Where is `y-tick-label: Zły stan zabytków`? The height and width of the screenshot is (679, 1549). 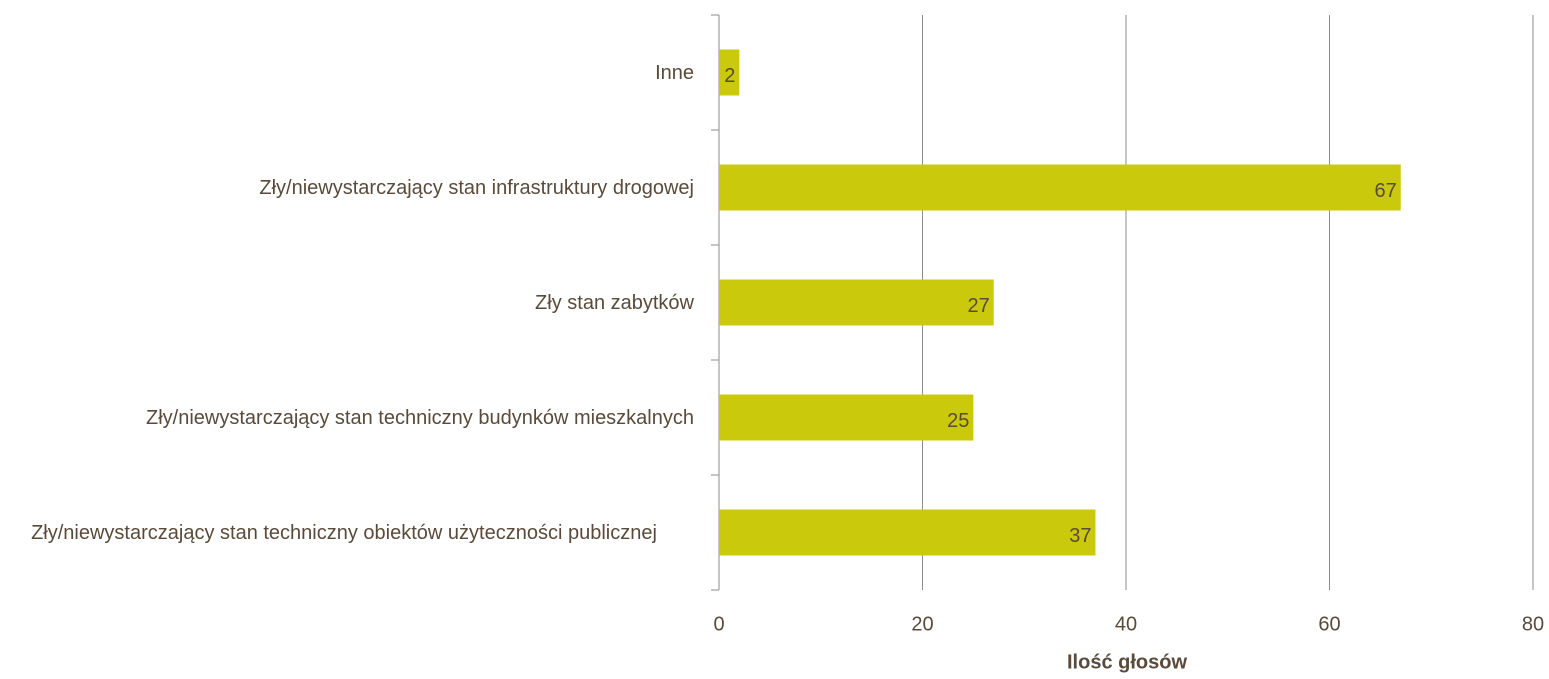
y-tick-label: Zły stan zabytków is located at coordinates (614, 302).